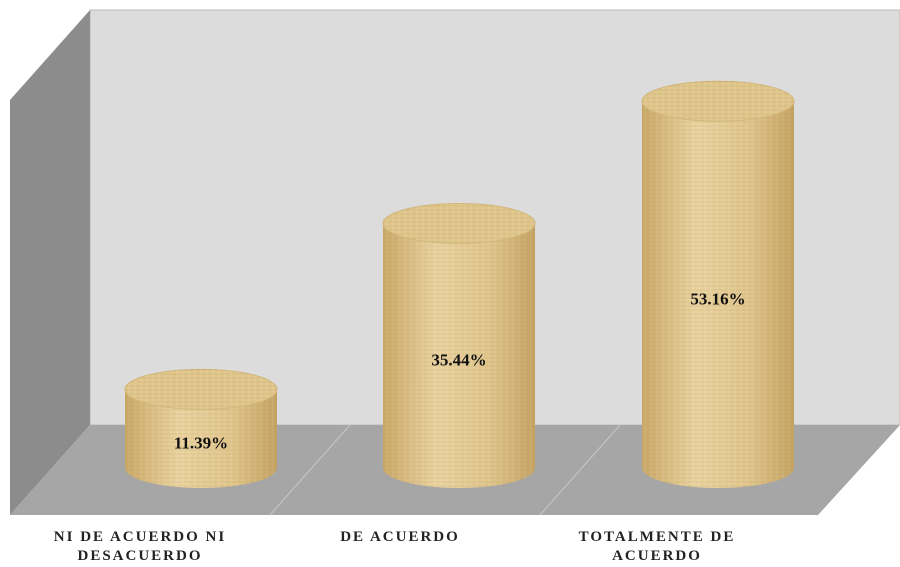 The width and height of the screenshot is (900, 567). I want to click on value-label: 11.39%, so click(201, 443).